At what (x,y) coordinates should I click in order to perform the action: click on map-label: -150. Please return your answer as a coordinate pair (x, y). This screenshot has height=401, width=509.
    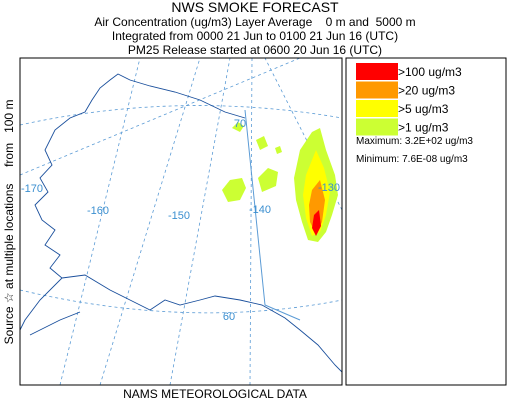
    Looking at the image, I should click on (179, 216).